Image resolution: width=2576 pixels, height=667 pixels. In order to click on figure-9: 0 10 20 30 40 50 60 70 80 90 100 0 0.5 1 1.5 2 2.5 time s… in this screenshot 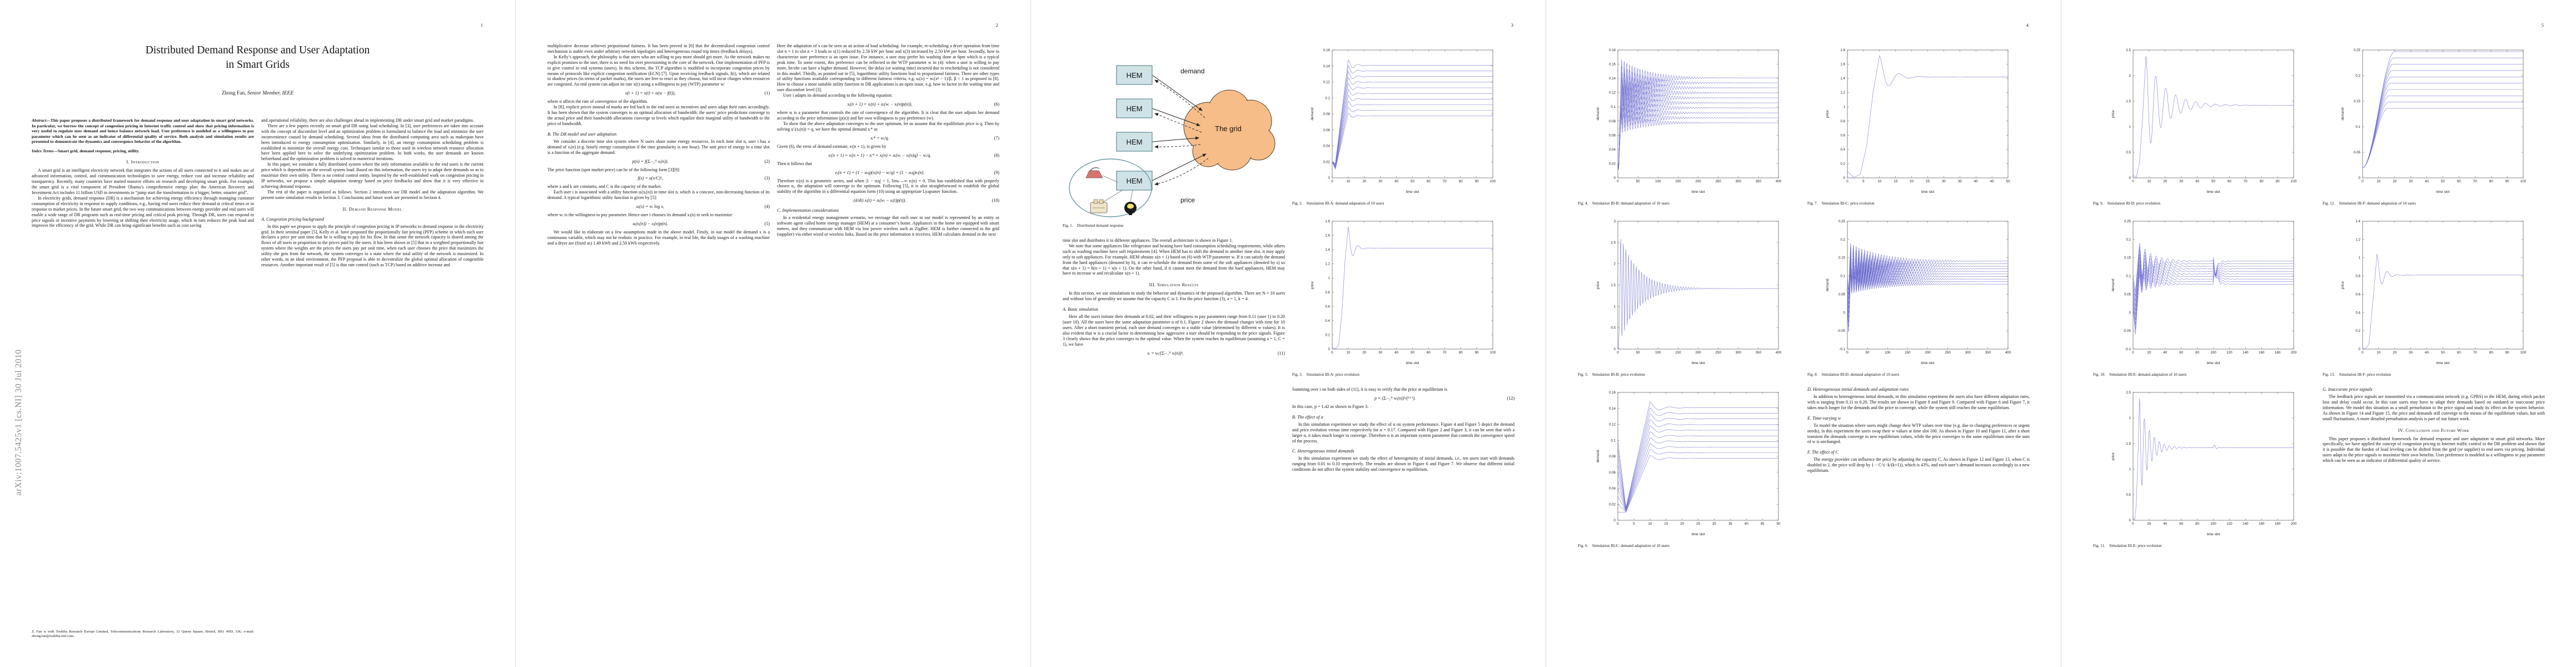, I will do `click(2204, 125)`.